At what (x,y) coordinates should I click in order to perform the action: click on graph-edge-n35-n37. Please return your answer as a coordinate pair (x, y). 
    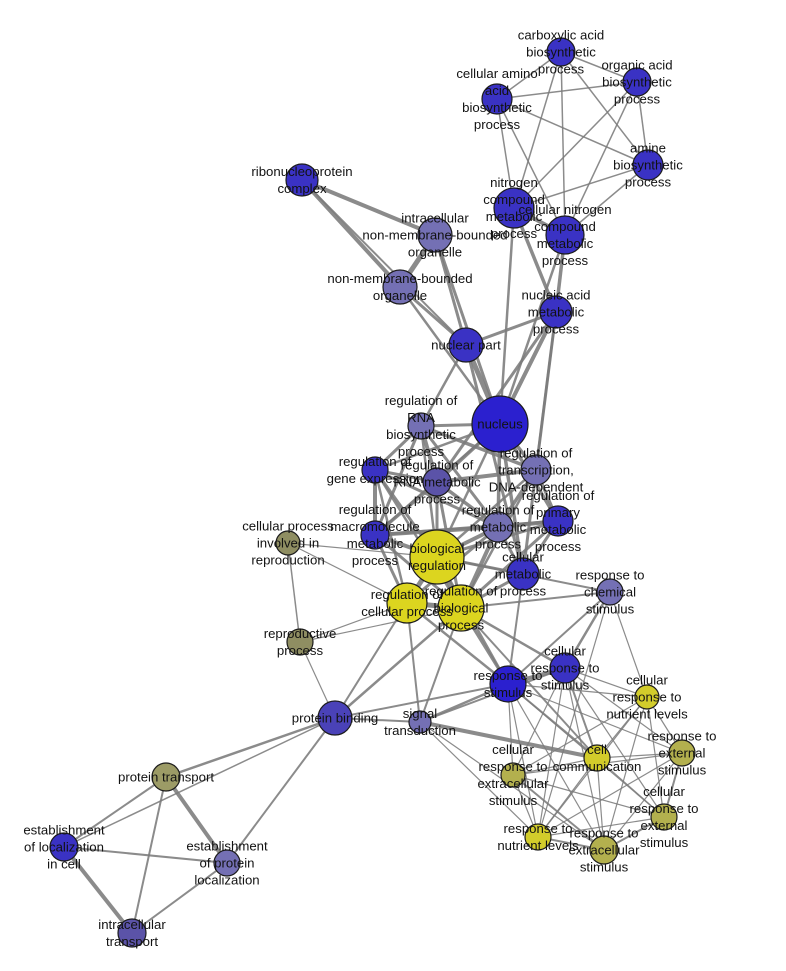
    Looking at the image, I should click on (601, 827).